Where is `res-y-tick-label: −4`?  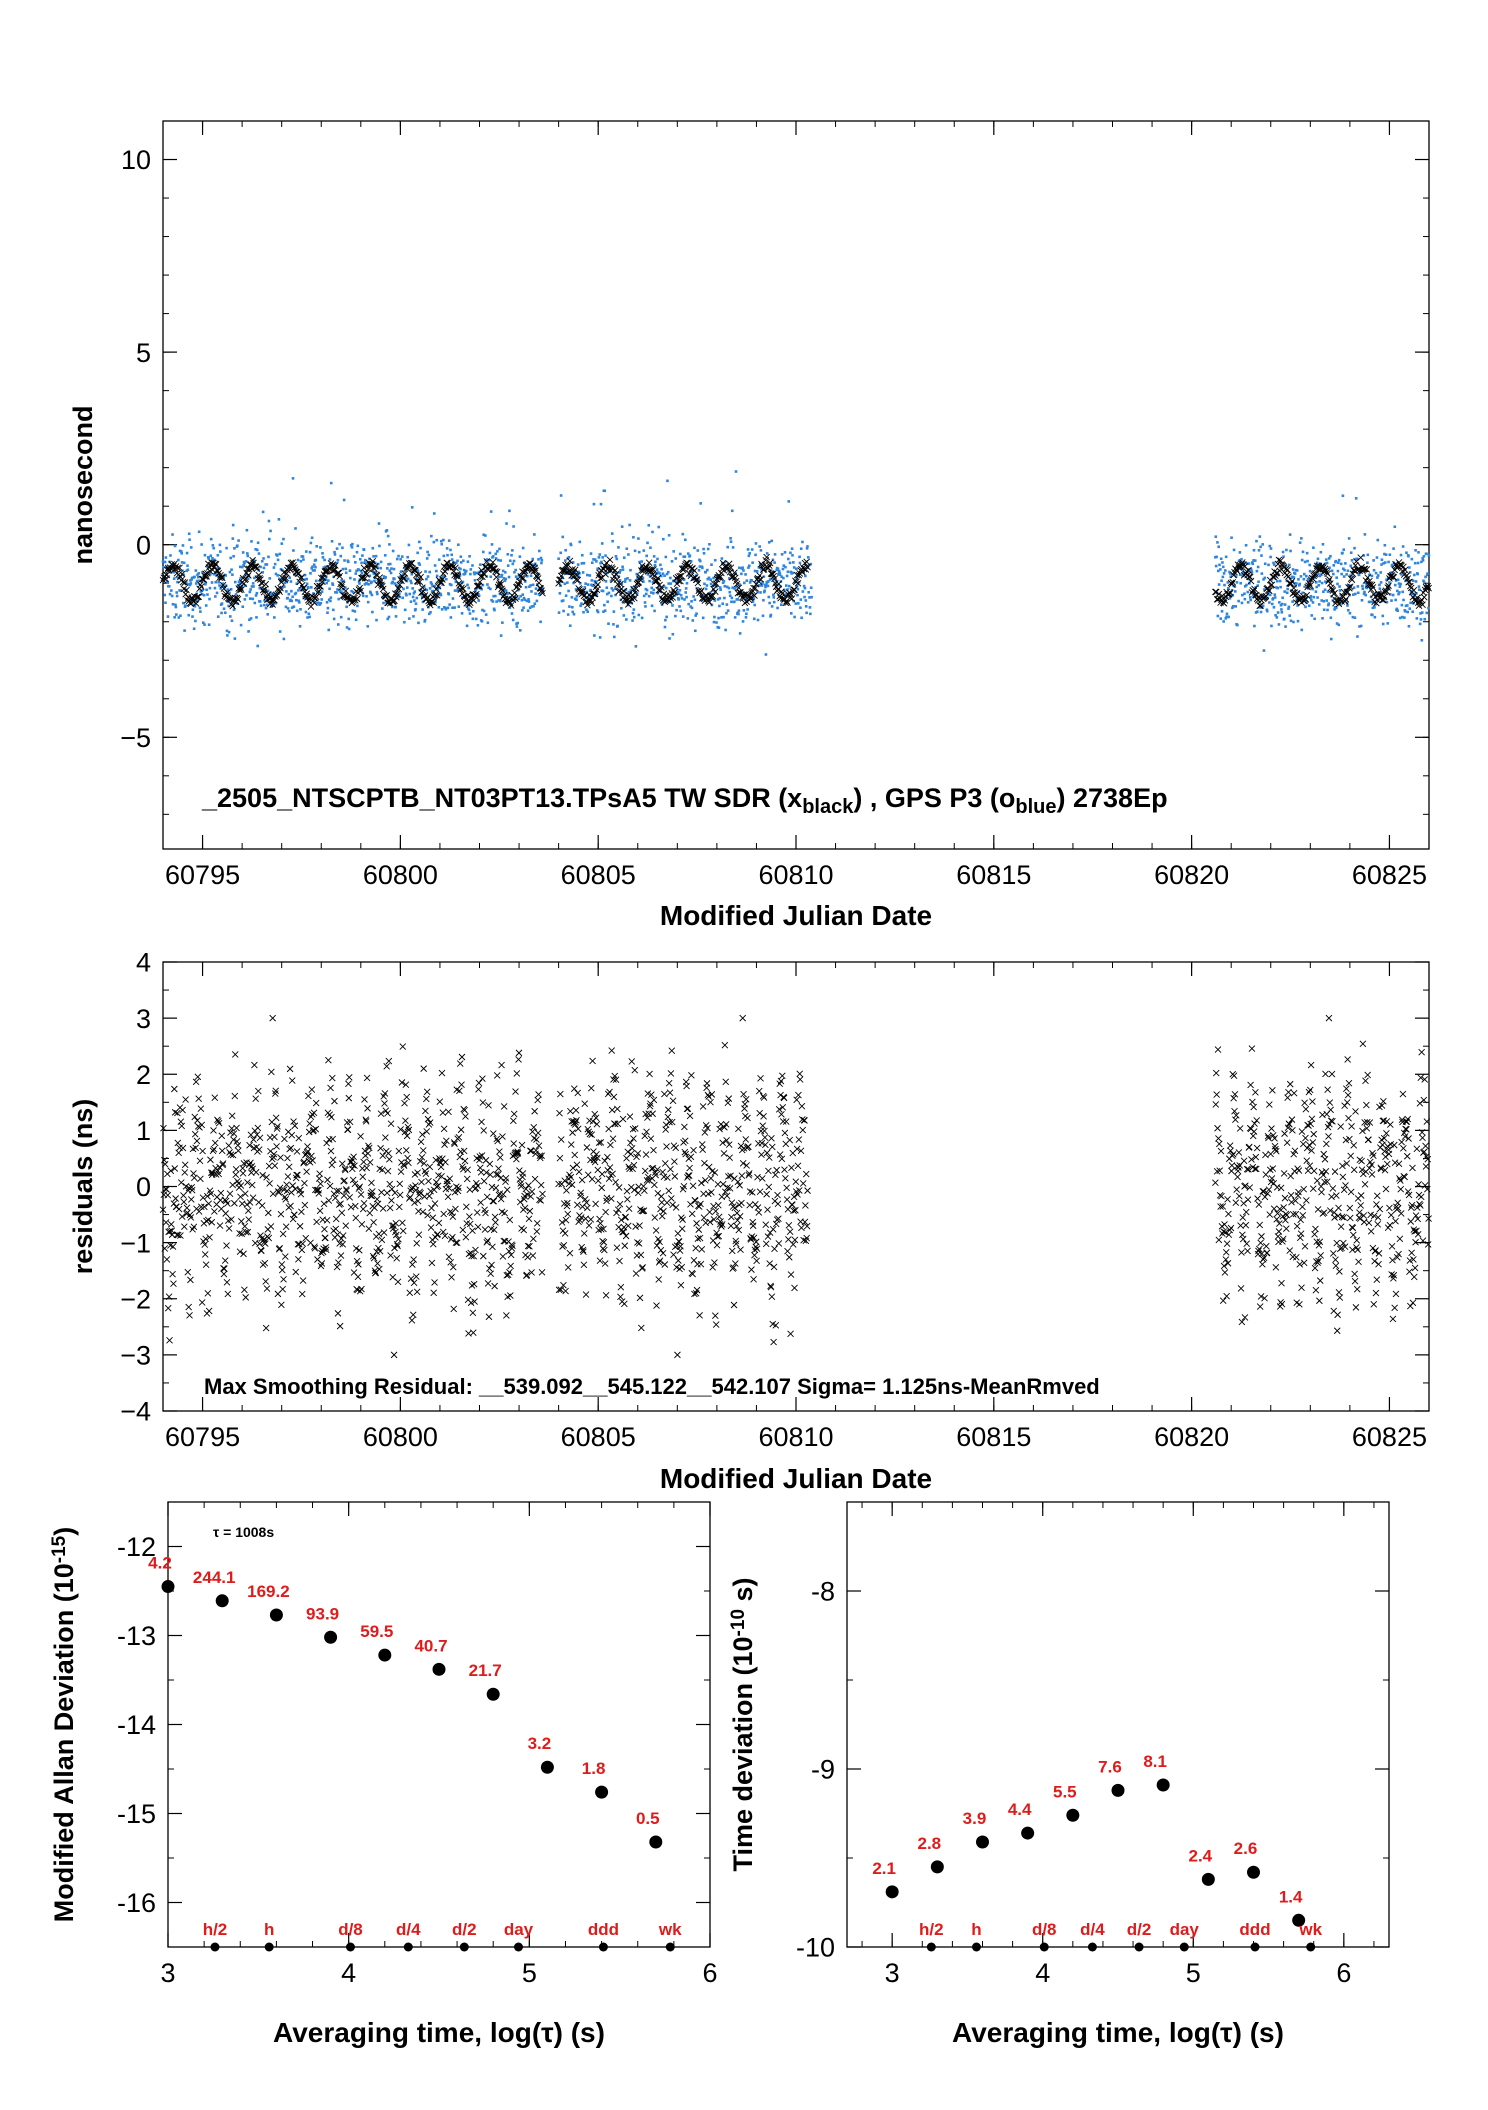
res-y-tick-label: −4 is located at coordinates (135, 1412).